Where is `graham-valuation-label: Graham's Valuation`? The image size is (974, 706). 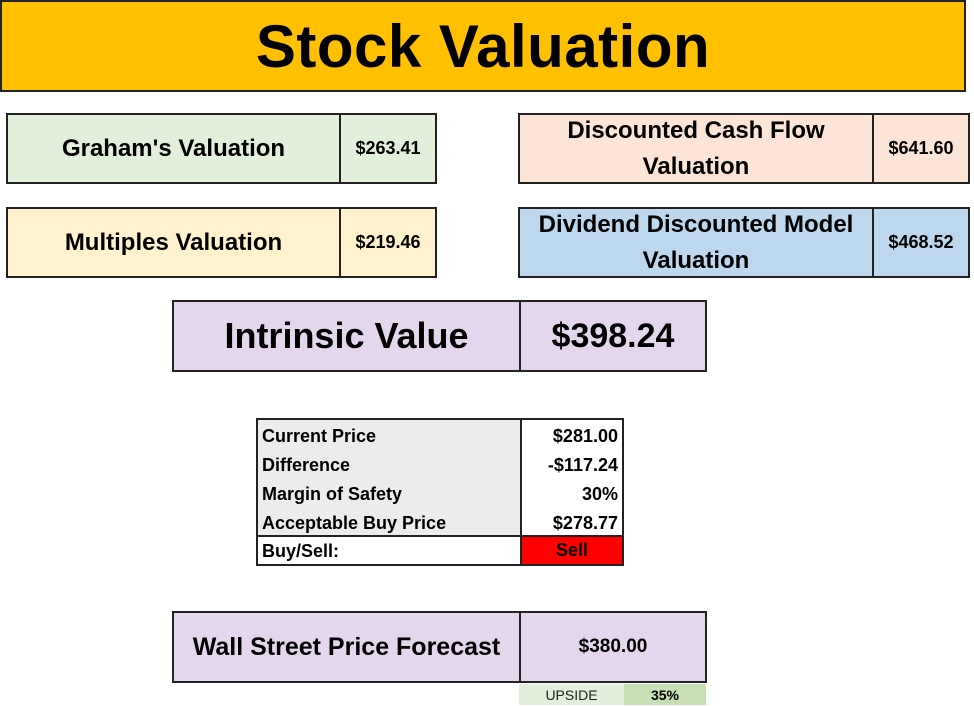
graham-valuation-label: Graham's Valuation is located at coordinates (173, 148).